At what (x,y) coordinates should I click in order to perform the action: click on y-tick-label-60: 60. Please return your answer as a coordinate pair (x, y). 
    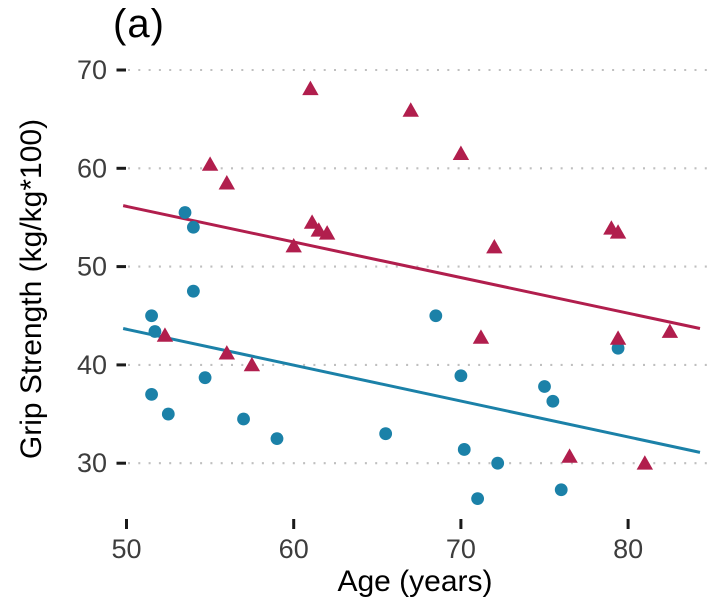
    Looking at the image, I should click on (92, 168).